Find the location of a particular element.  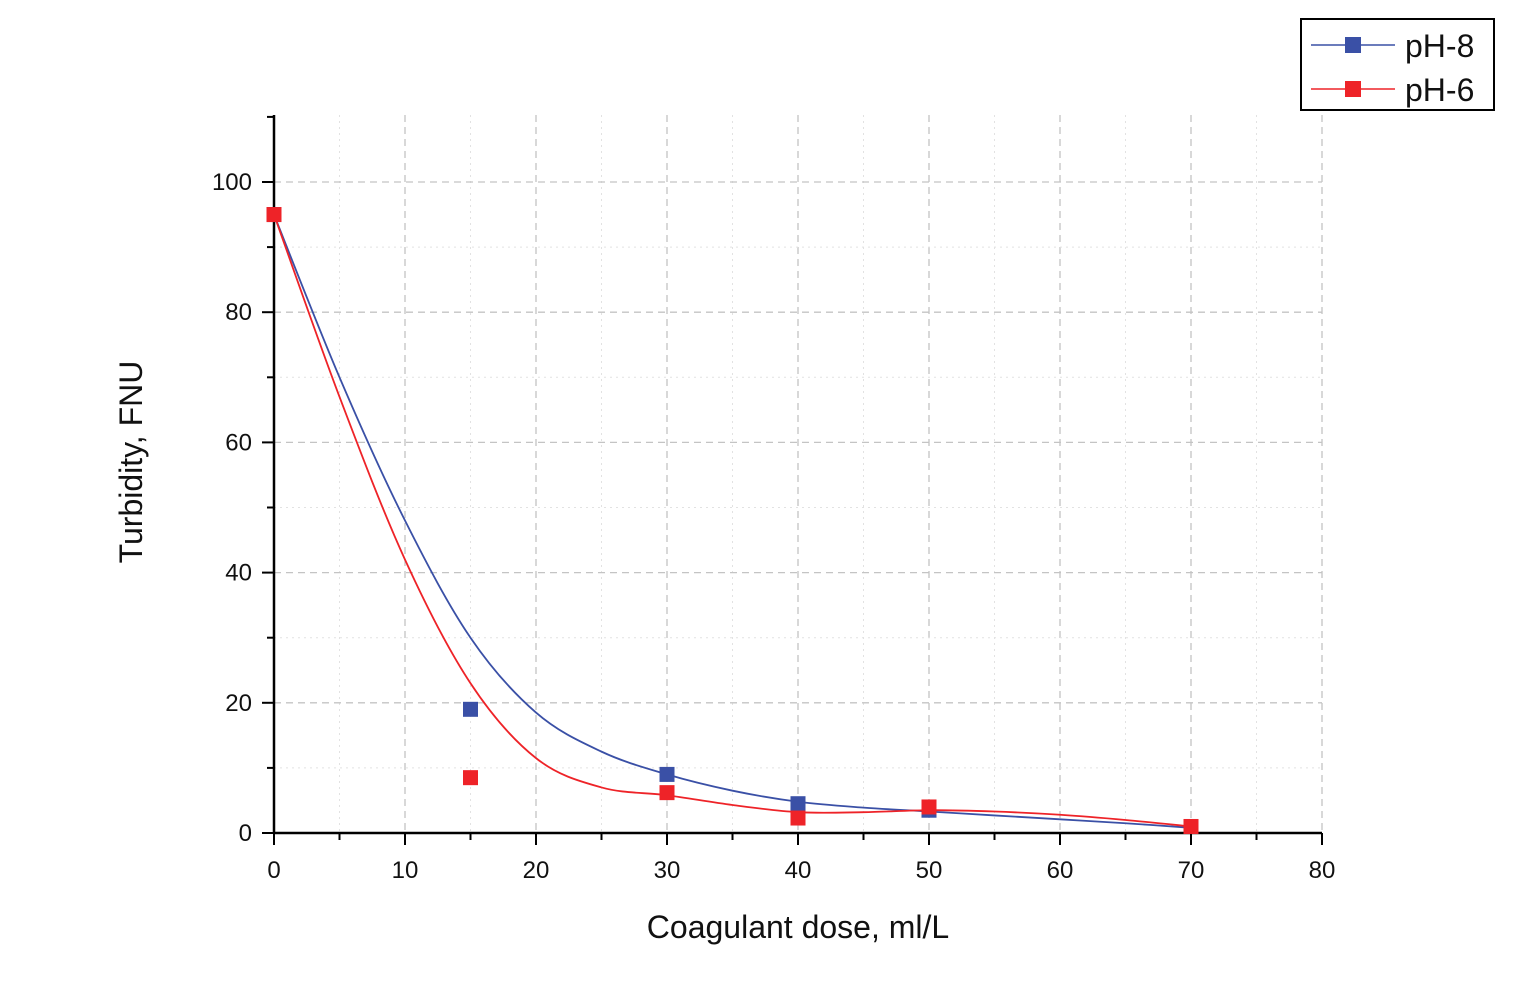

legend: pH-8 pH-6 is located at coordinates (1397, 64).